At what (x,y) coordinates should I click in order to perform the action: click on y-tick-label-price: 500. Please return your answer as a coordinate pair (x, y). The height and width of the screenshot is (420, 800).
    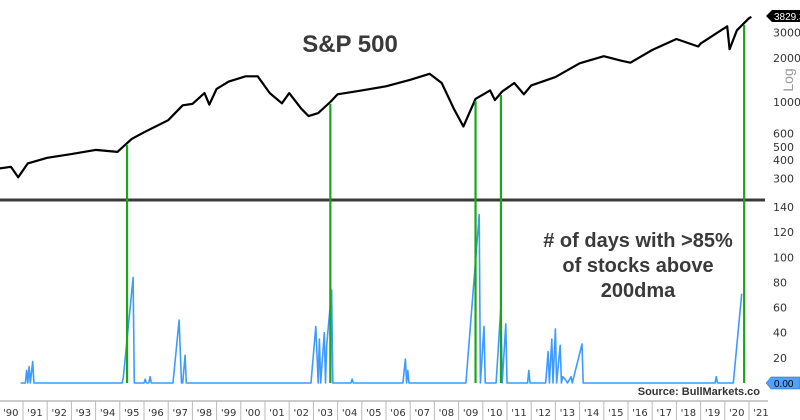
    Looking at the image, I should click on (783, 147).